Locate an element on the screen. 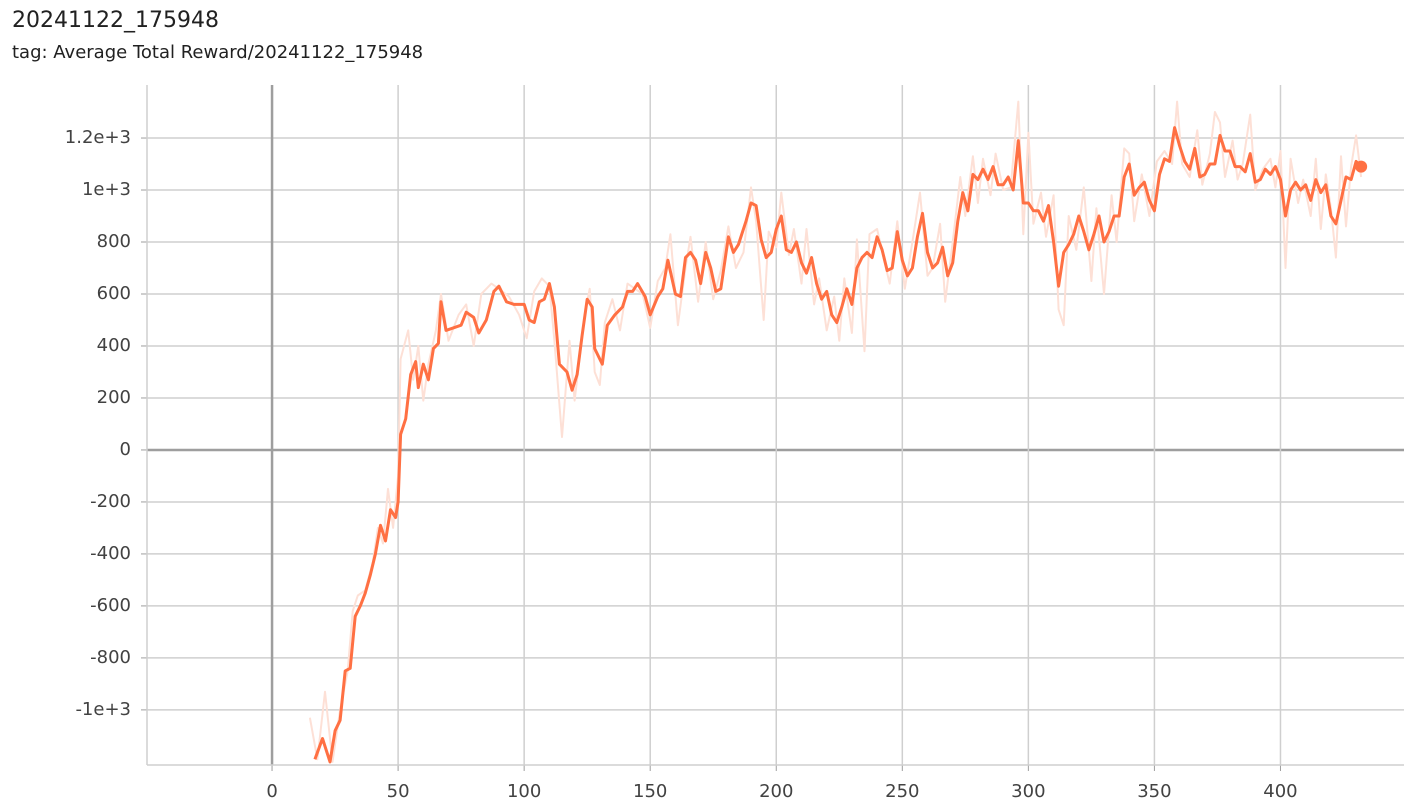 The height and width of the screenshot is (806, 1420). x-tick-label: 150 is located at coordinates (650, 791).